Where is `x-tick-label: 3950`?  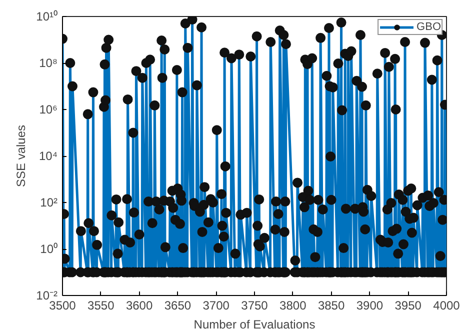 x-tick-label: 3950 is located at coordinates (408, 305).